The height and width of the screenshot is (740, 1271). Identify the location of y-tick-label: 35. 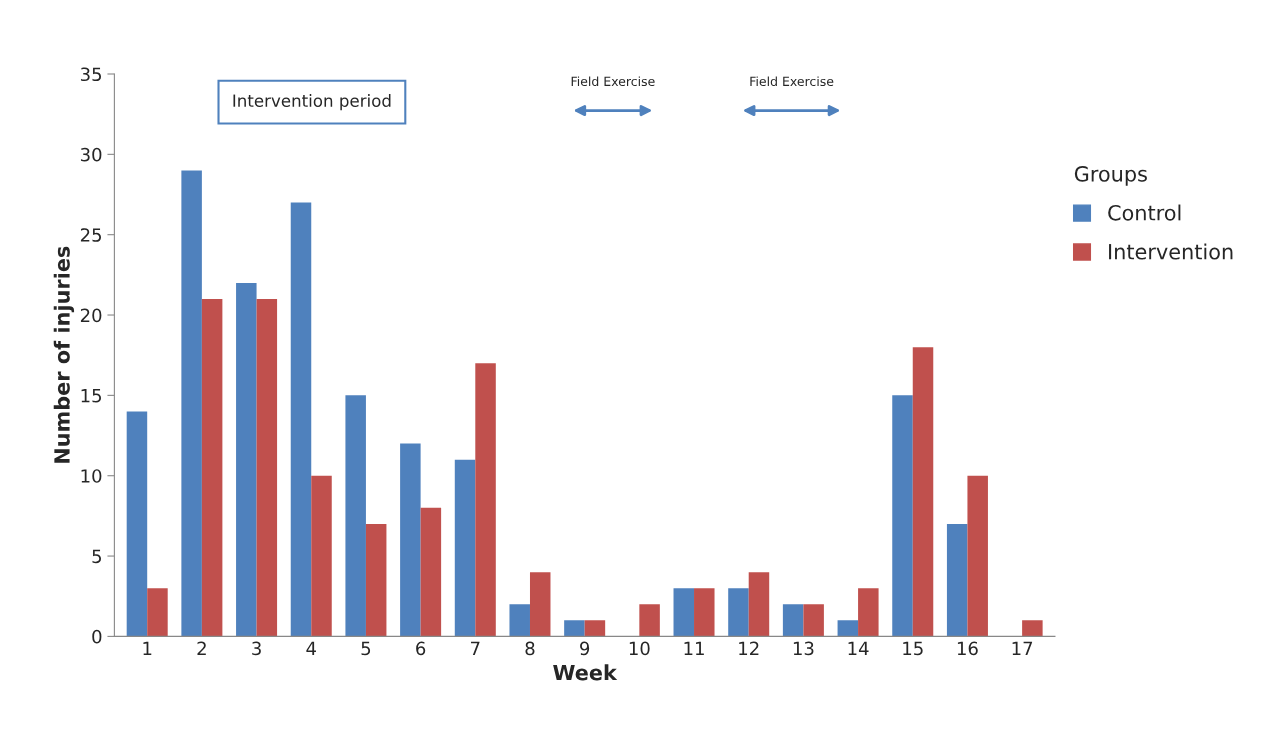
(91, 74).